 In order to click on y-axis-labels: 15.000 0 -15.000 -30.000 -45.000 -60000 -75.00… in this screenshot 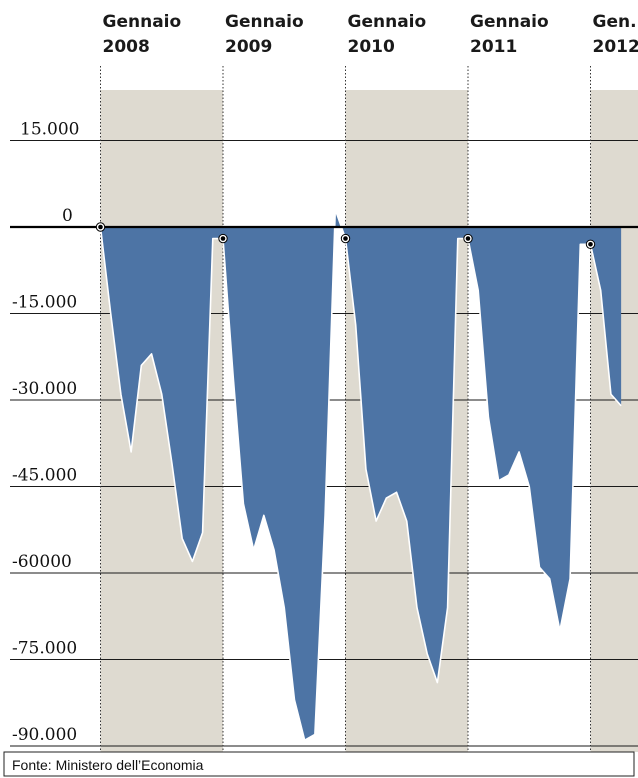, I will do `click(45, 433)`.